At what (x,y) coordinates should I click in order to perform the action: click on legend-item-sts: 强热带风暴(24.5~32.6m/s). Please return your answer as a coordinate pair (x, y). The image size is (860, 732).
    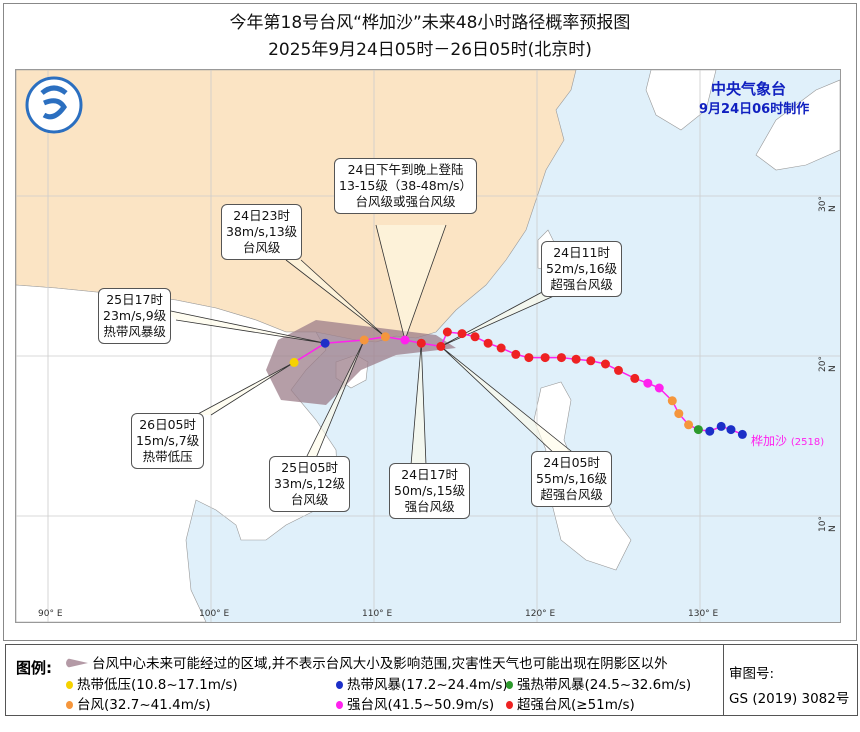
    Looking at the image, I should click on (598, 683).